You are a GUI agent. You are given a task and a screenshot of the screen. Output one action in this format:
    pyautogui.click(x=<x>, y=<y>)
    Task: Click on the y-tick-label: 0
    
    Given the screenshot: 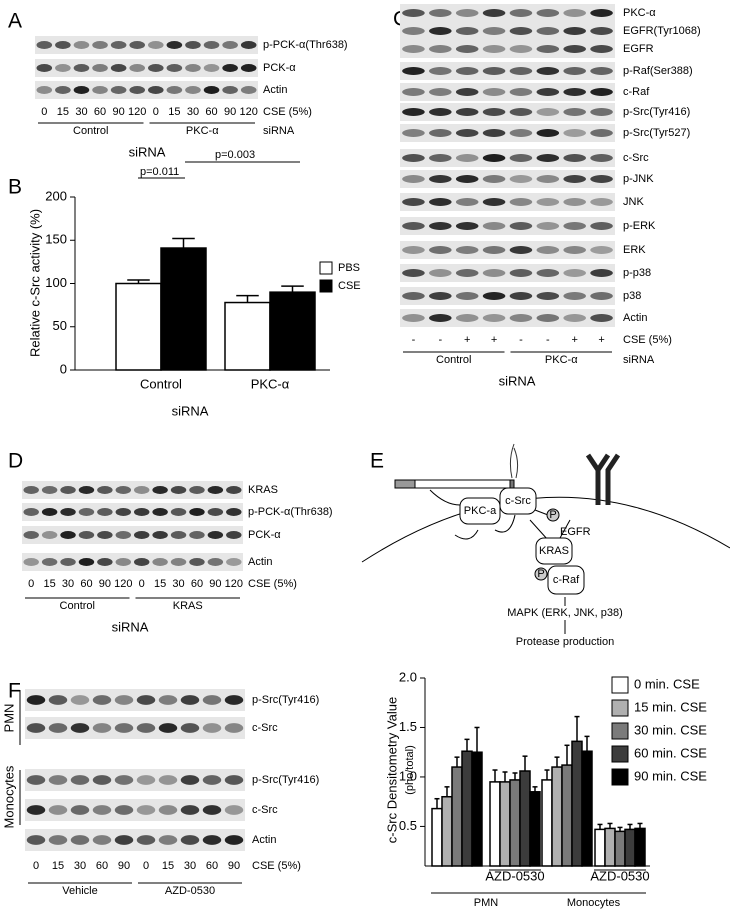 What is the action you would take?
    pyautogui.click(x=63, y=368)
    